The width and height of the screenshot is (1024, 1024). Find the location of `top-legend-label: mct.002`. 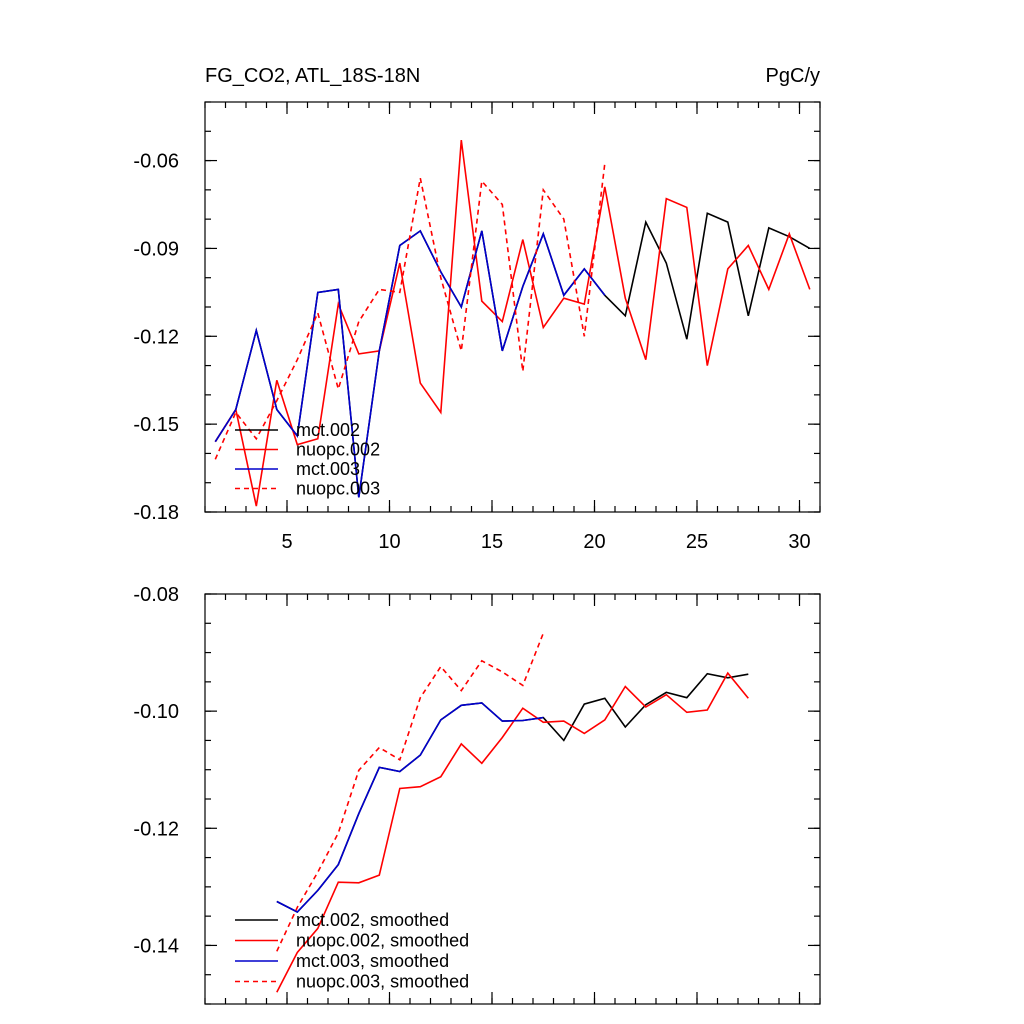

top-legend-label: mct.002 is located at coordinates (328, 430).